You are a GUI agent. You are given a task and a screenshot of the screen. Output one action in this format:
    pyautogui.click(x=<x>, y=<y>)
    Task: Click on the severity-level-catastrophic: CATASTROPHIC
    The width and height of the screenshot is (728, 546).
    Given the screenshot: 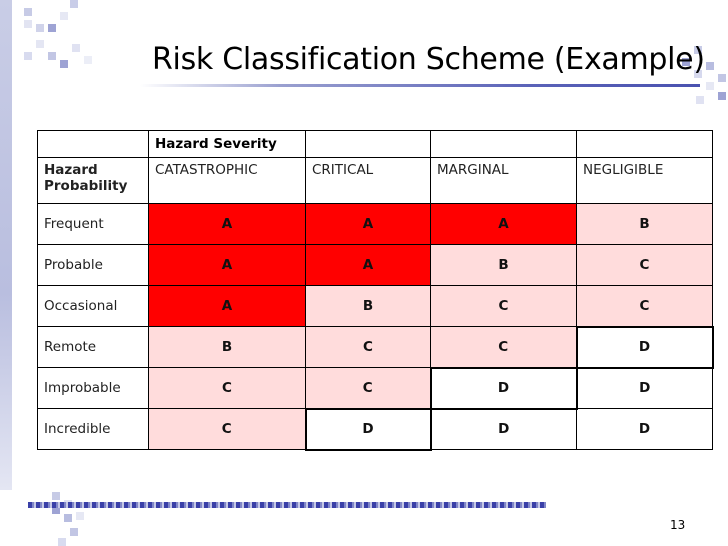 What is the action you would take?
    pyautogui.click(x=227, y=180)
    